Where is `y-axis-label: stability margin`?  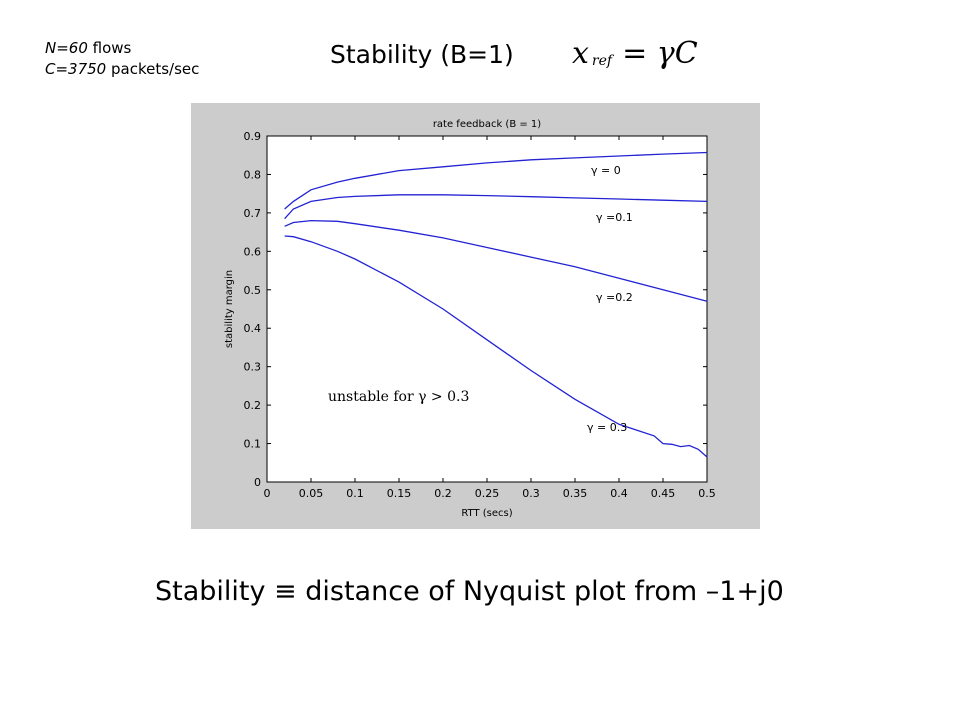
y-axis-label: stability margin is located at coordinates (229, 309).